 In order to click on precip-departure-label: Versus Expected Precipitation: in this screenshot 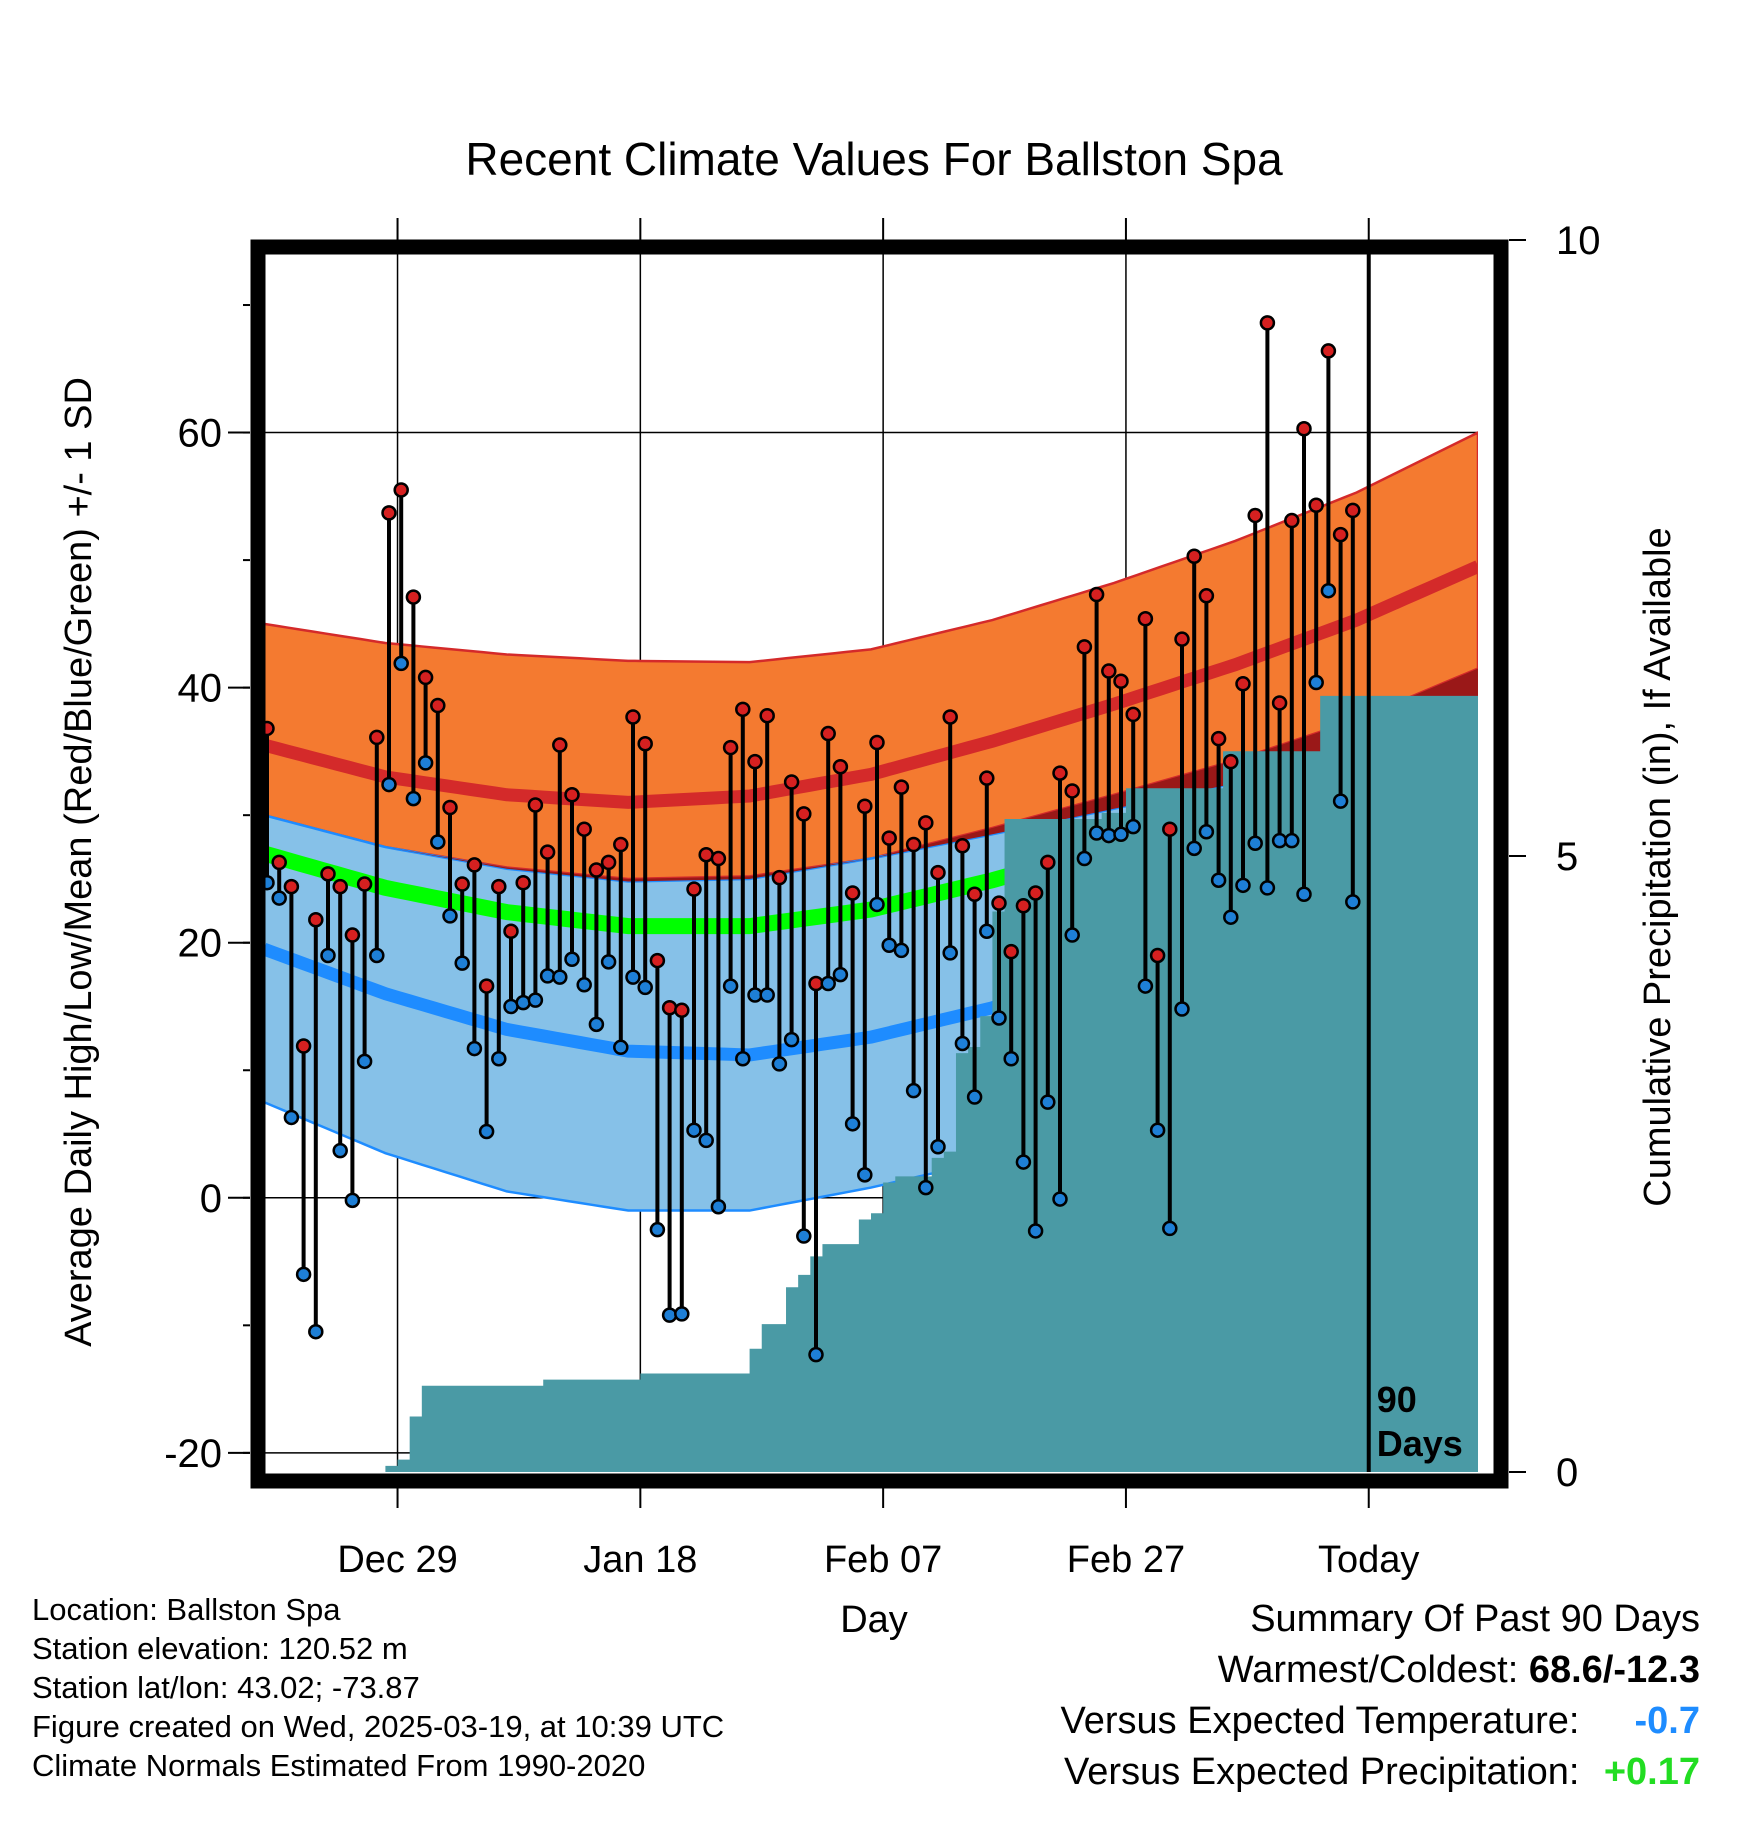, I will do `click(1322, 1772)`.